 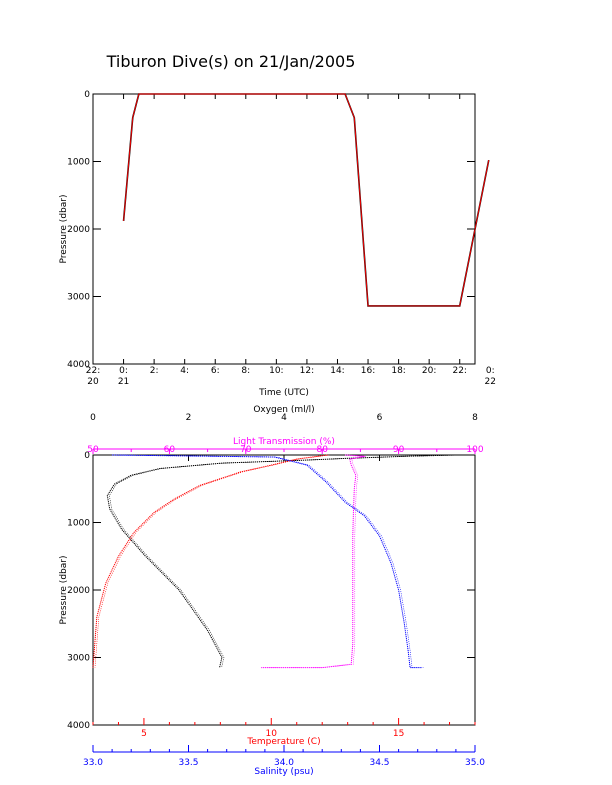 I want to click on salinity-axis-label: Salinity (psu), so click(x=283, y=772).